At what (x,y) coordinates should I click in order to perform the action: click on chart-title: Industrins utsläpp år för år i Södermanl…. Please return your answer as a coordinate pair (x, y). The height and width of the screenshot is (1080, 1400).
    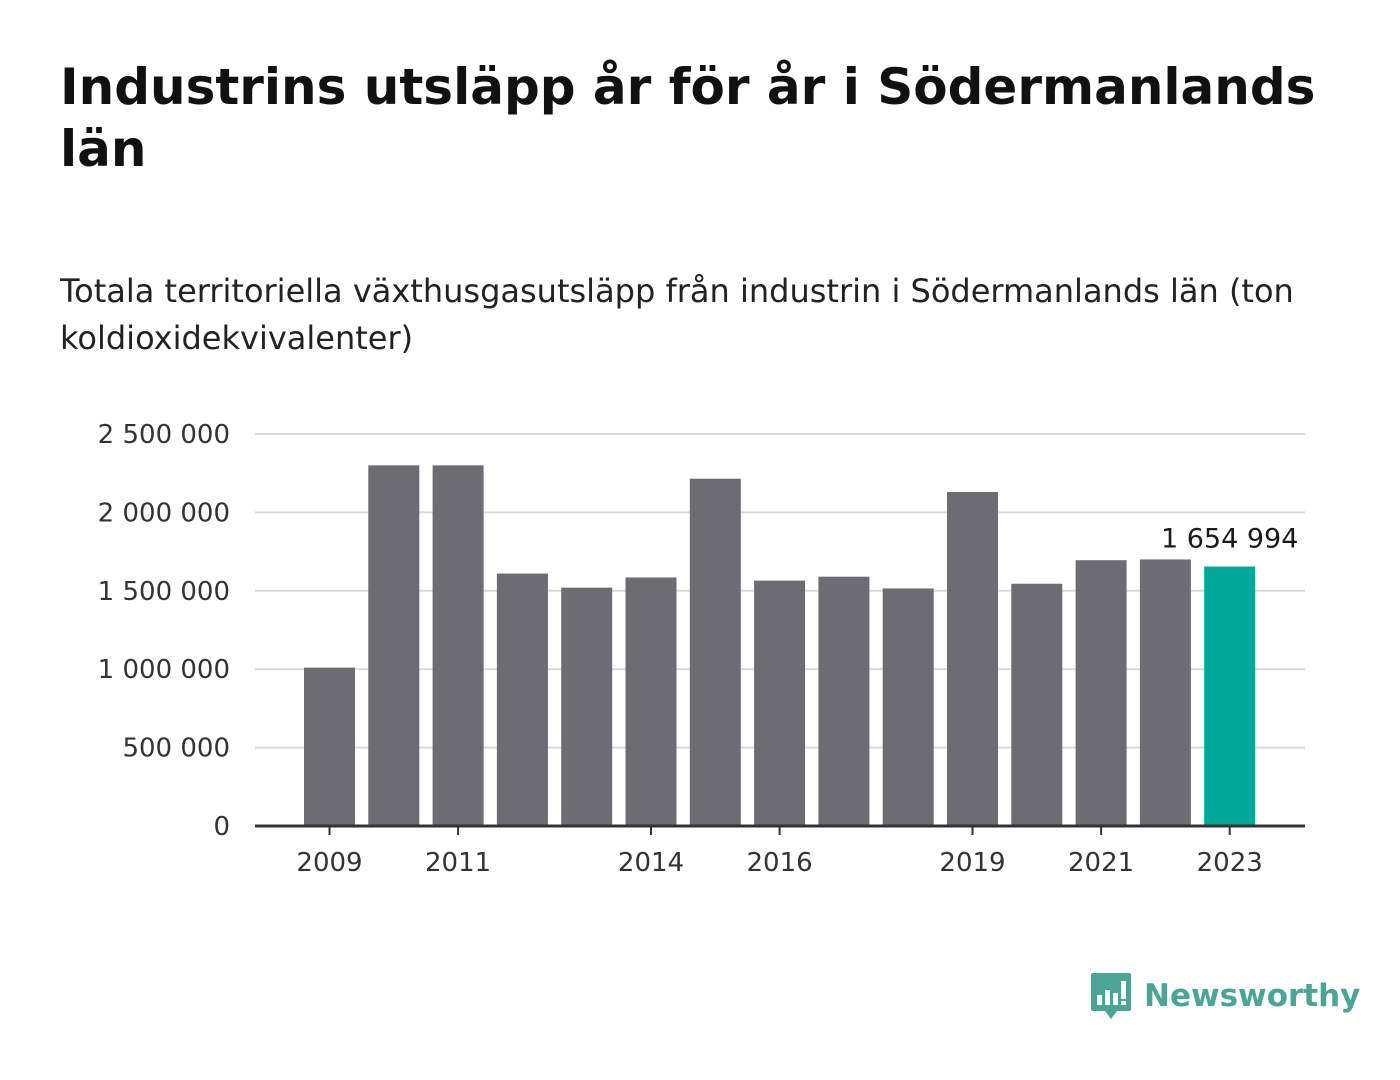
    Looking at the image, I should click on (688, 118).